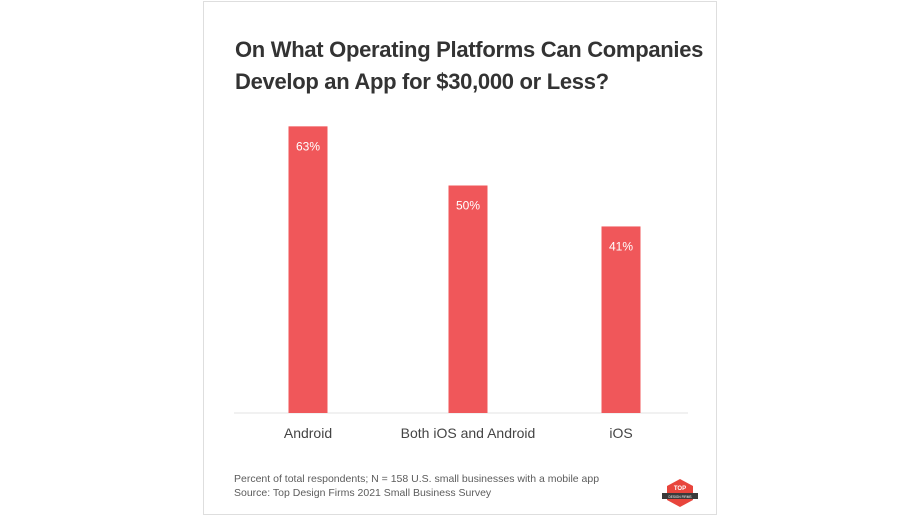  Describe the element at coordinates (621, 319) in the screenshot. I see `bar-ios` at that location.